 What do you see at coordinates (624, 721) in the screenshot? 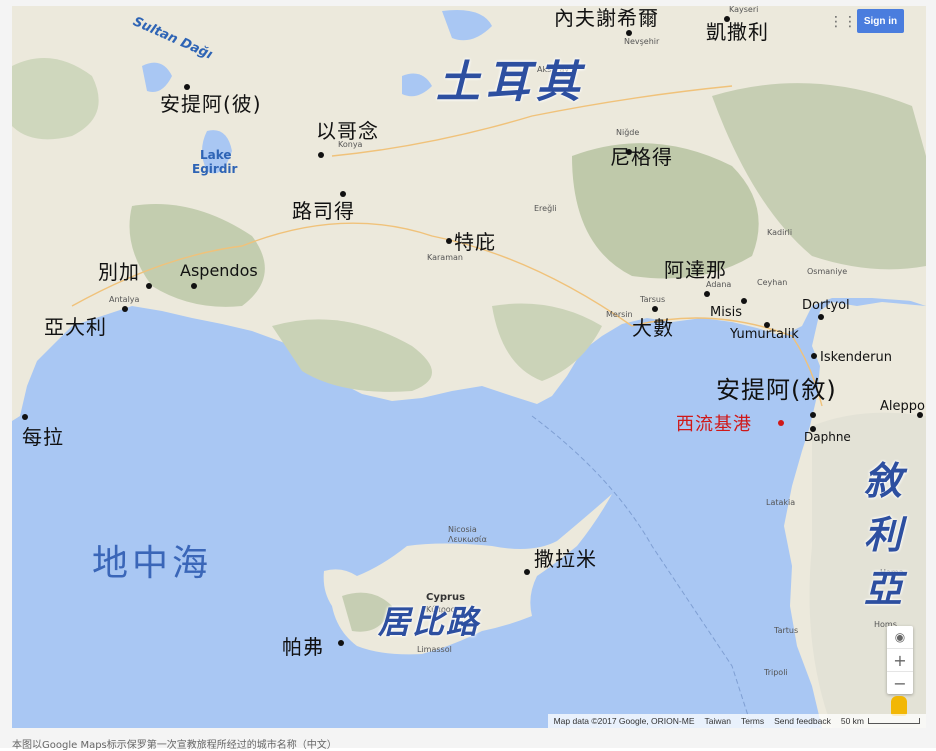
I see `map-data-credit: Map data ©2017 Google, ORION-ME` at bounding box center [624, 721].